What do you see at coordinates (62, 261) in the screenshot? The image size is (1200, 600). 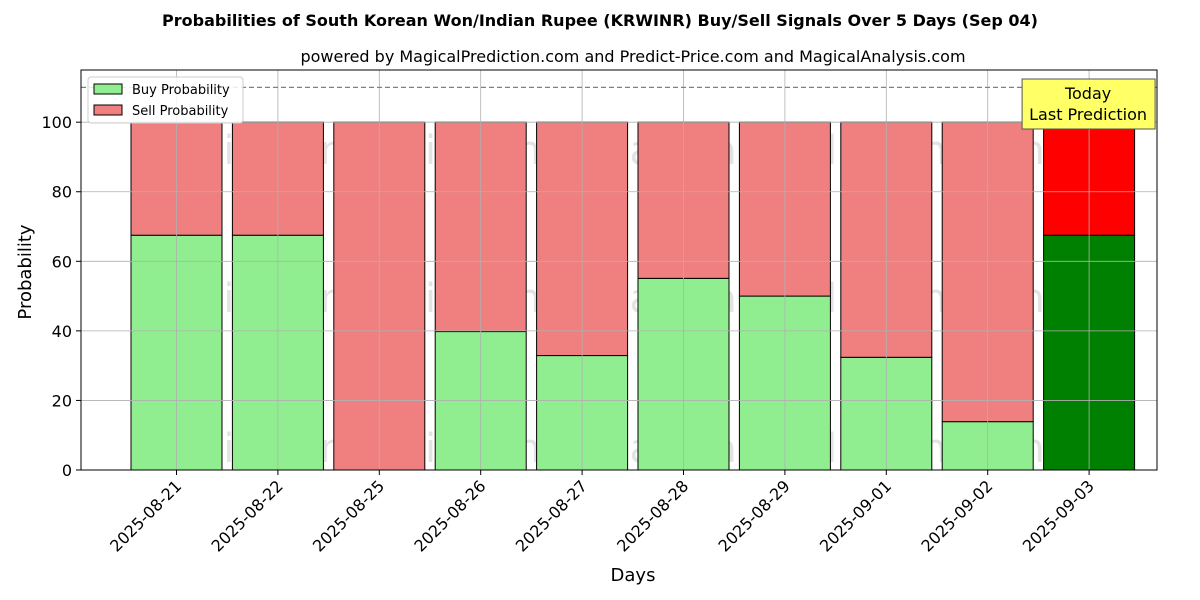 I see `y-tick-label: 60` at bounding box center [62, 261].